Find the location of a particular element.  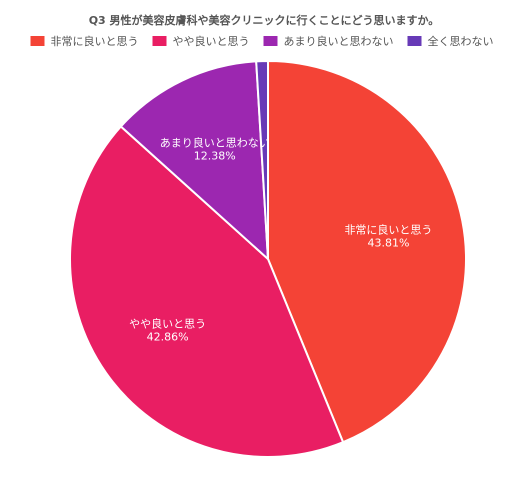

chart-title: Q3 男性が美容皮膚科や美容クリニックに行くことにどう思いますか。 is located at coordinates (264, 20).